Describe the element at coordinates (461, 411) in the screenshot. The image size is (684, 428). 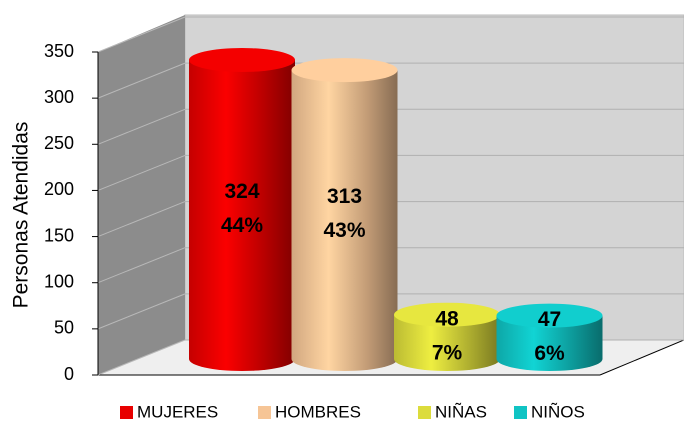
I see `legend-label: NIÑAS` at that location.